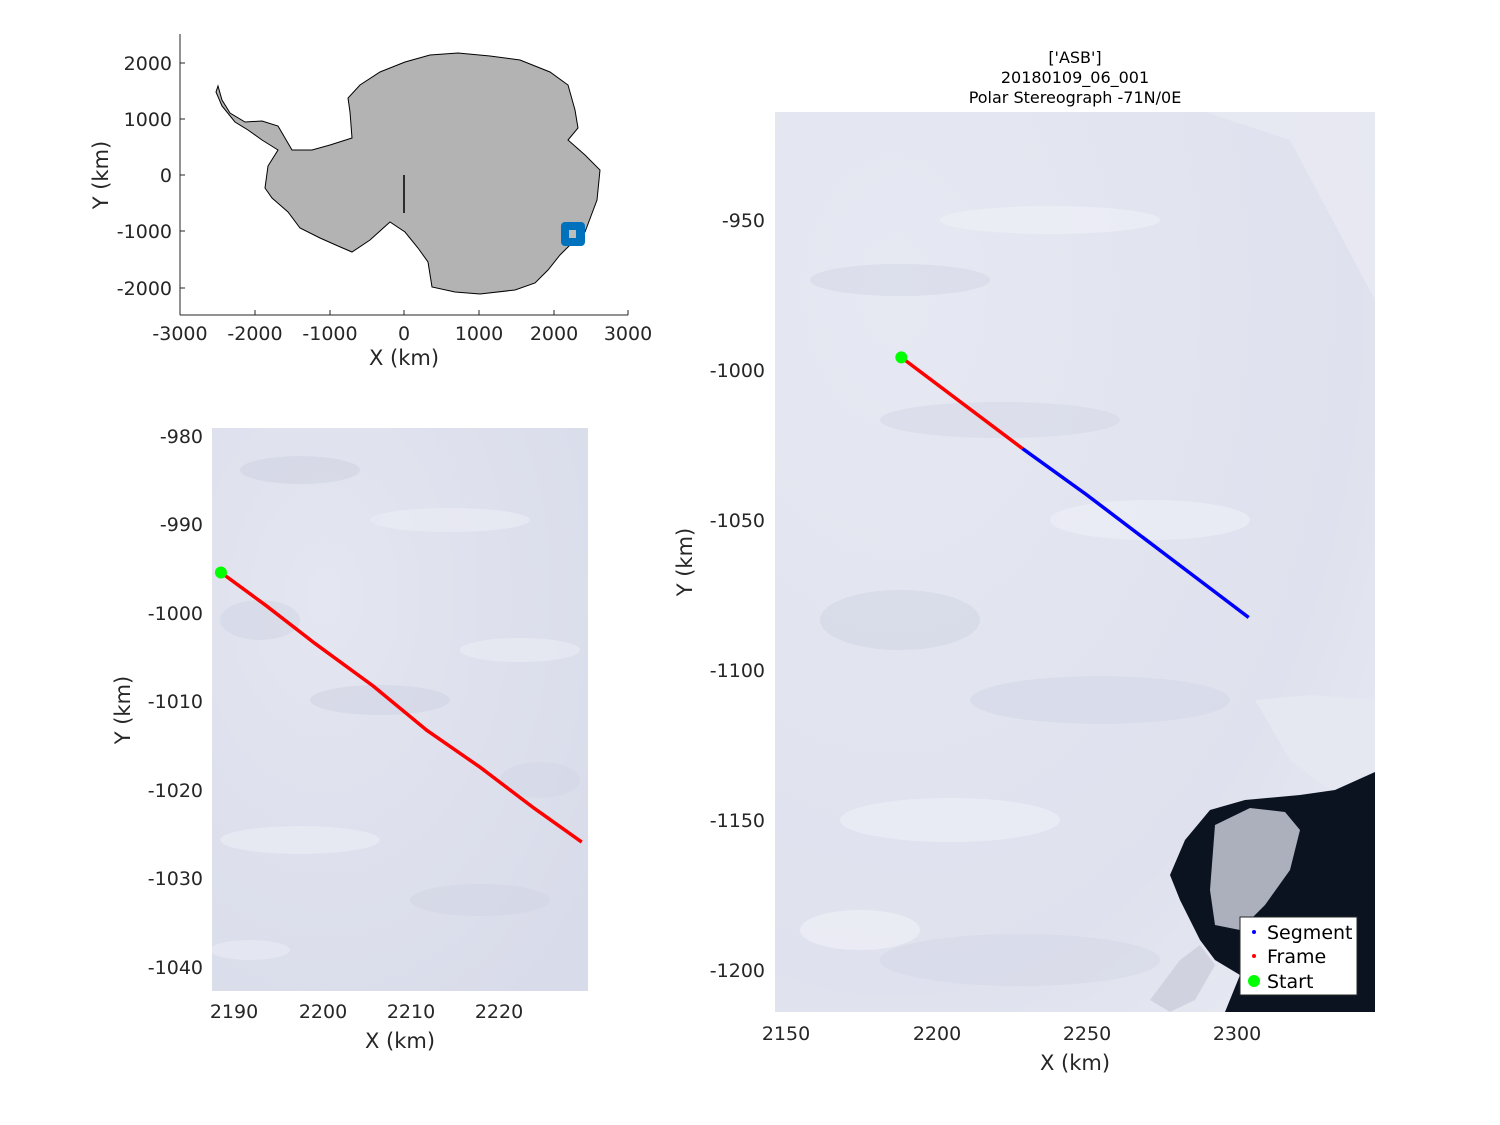 The image size is (1500, 1125). I want to click on overview-x-ticks: -3000 -2000 -1000 0 1000 2000 3000, so click(402, 327).